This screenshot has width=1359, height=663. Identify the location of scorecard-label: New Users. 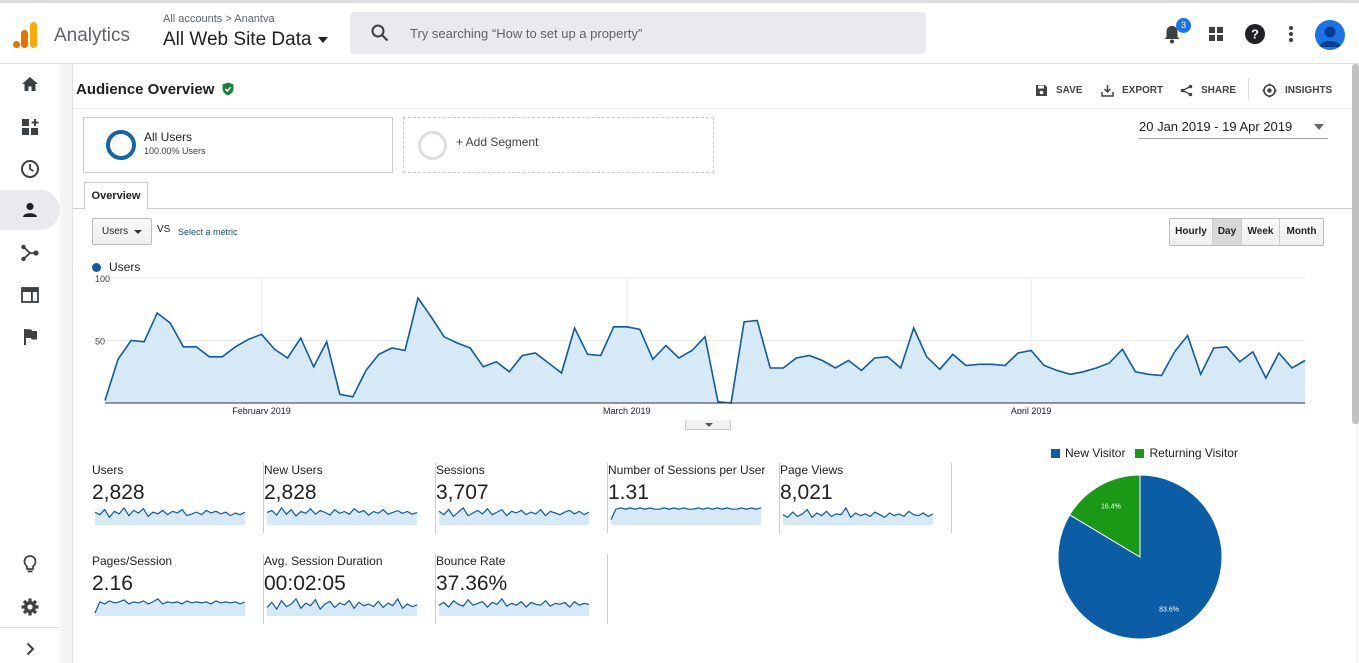
(293, 470).